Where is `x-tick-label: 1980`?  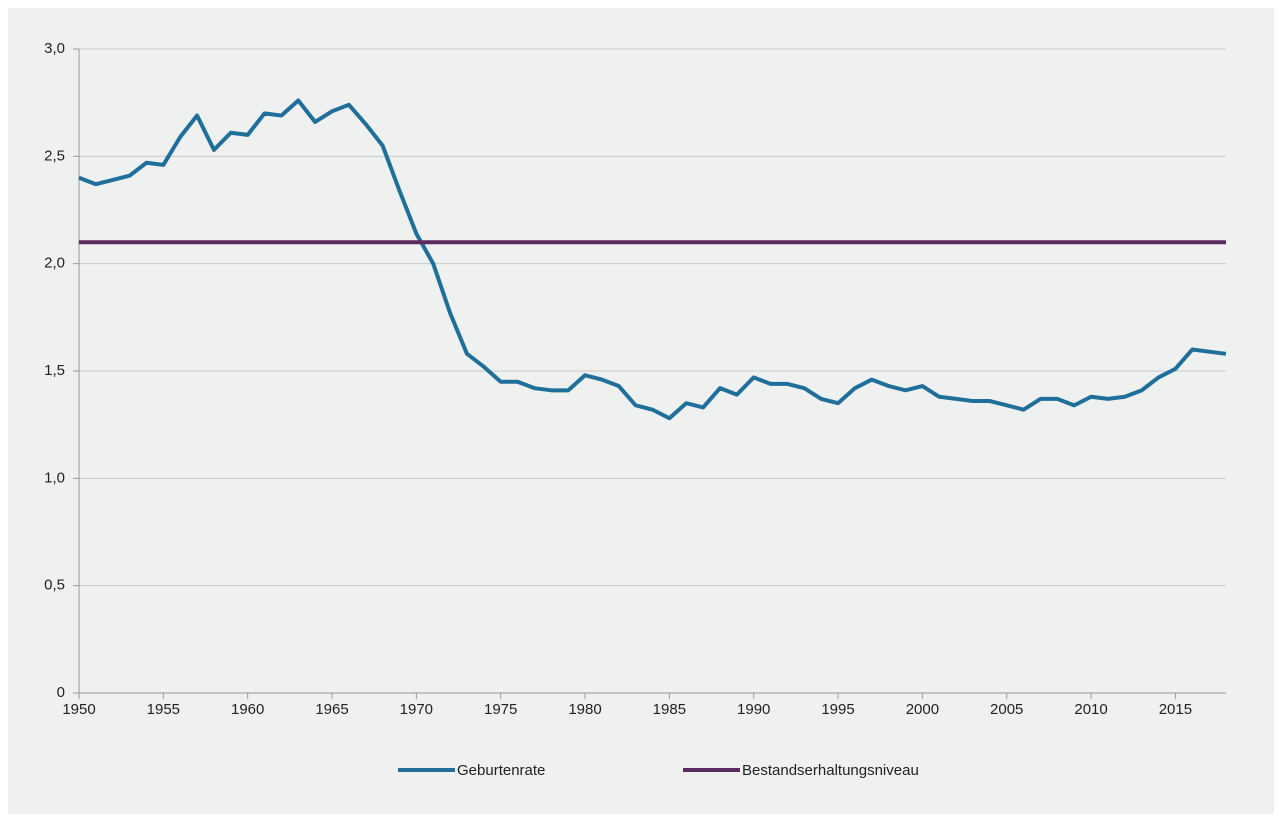
x-tick-label: 1980 is located at coordinates (584, 709).